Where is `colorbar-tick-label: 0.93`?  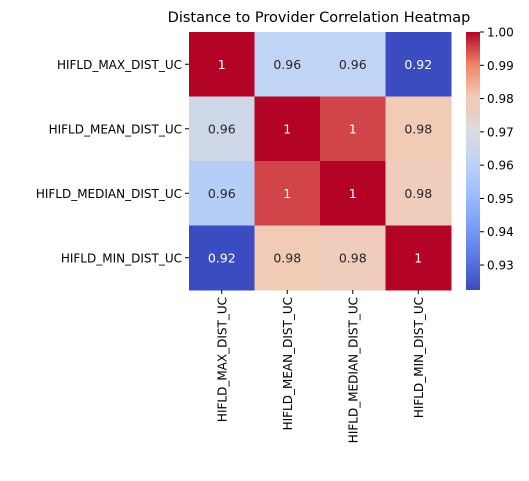
colorbar-tick-label: 0.93 is located at coordinates (500, 266).